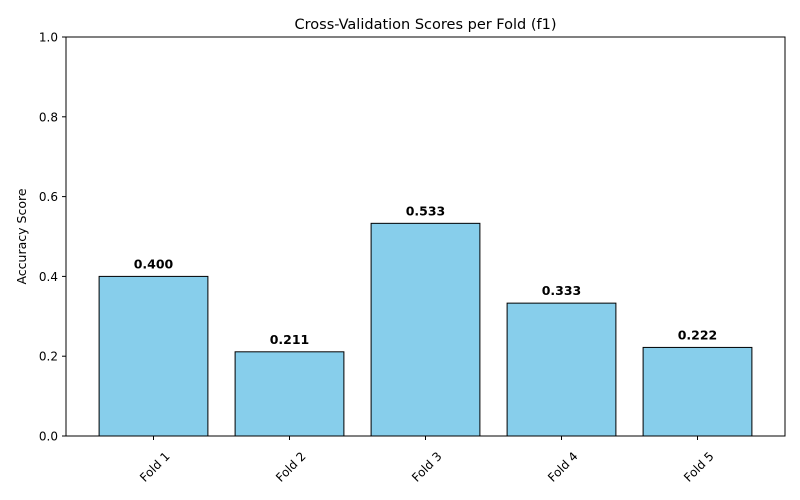 This screenshot has width=800, height=500. I want to click on y-tick-label: 0.6, so click(48, 197).